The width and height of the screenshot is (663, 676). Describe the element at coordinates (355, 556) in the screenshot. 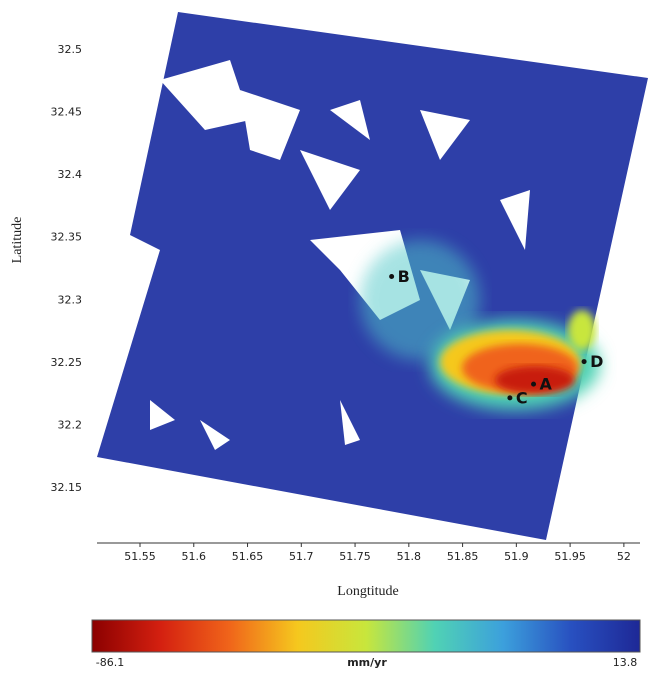

I see `x-tick-label: 51.75` at that location.